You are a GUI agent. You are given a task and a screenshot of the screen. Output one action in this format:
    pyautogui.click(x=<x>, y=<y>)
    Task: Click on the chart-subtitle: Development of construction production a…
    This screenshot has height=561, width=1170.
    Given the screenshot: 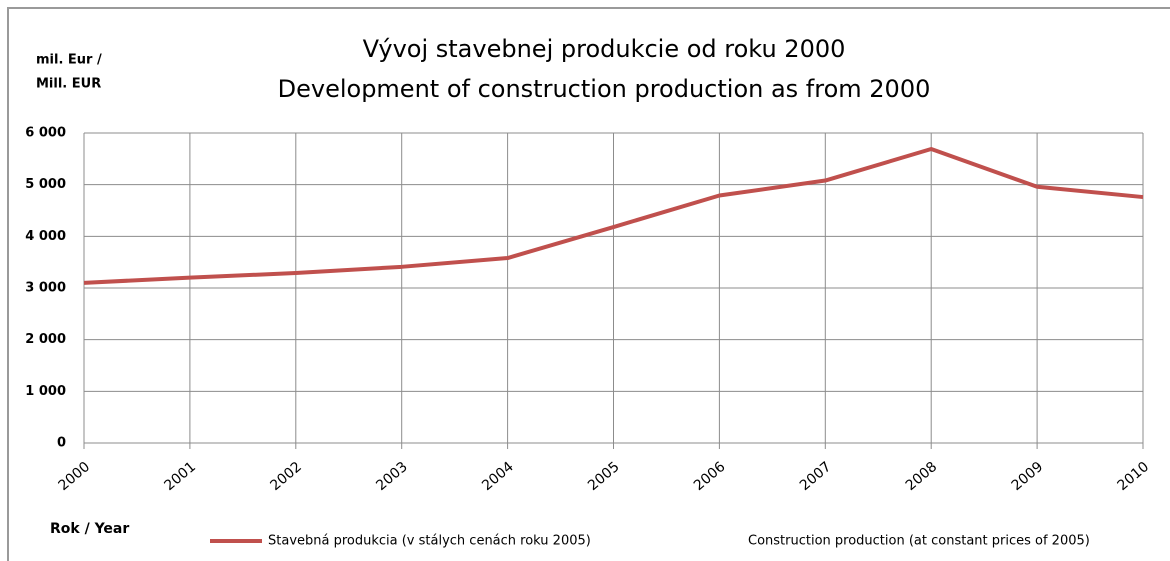 What is the action you would take?
    pyautogui.click(x=604, y=89)
    